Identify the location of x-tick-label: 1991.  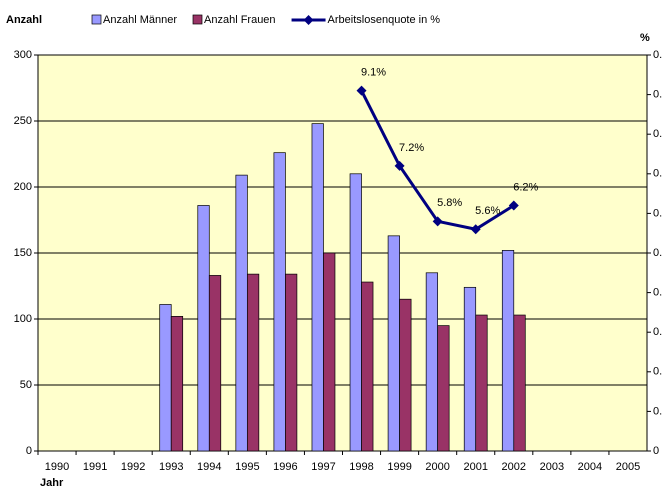
(95, 467).